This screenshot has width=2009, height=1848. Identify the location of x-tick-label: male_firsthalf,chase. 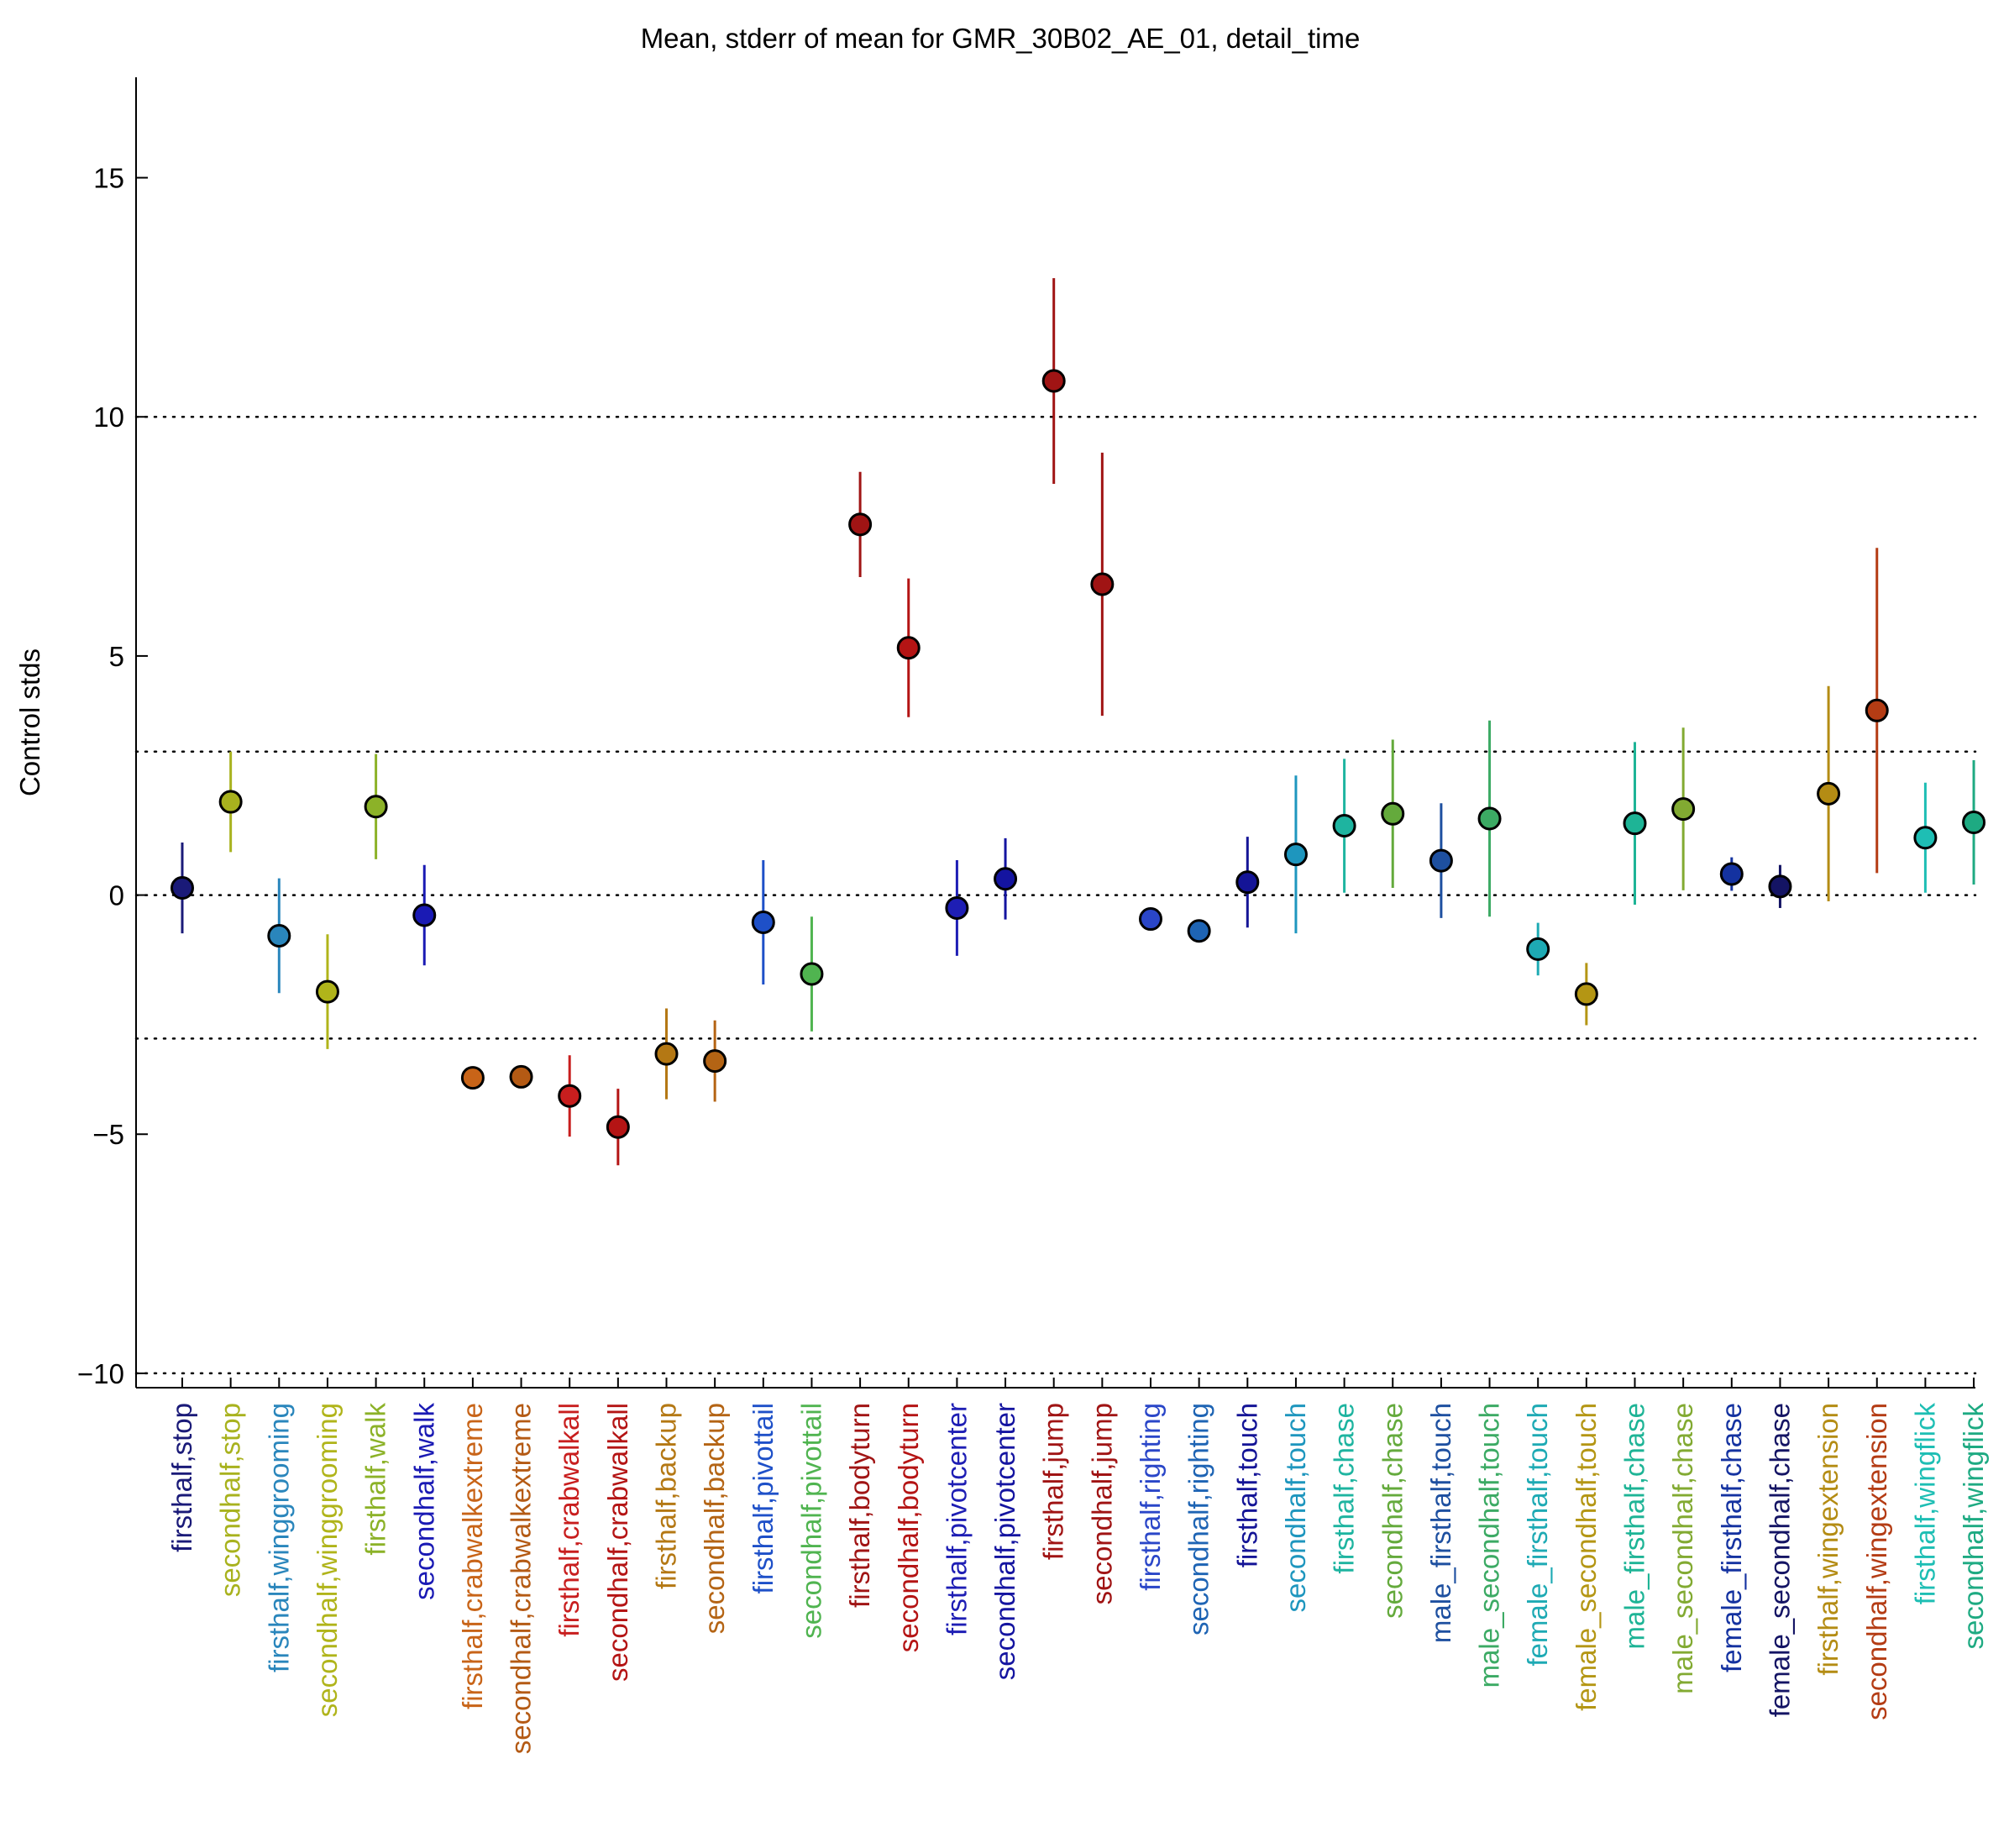
(1634, 1526).